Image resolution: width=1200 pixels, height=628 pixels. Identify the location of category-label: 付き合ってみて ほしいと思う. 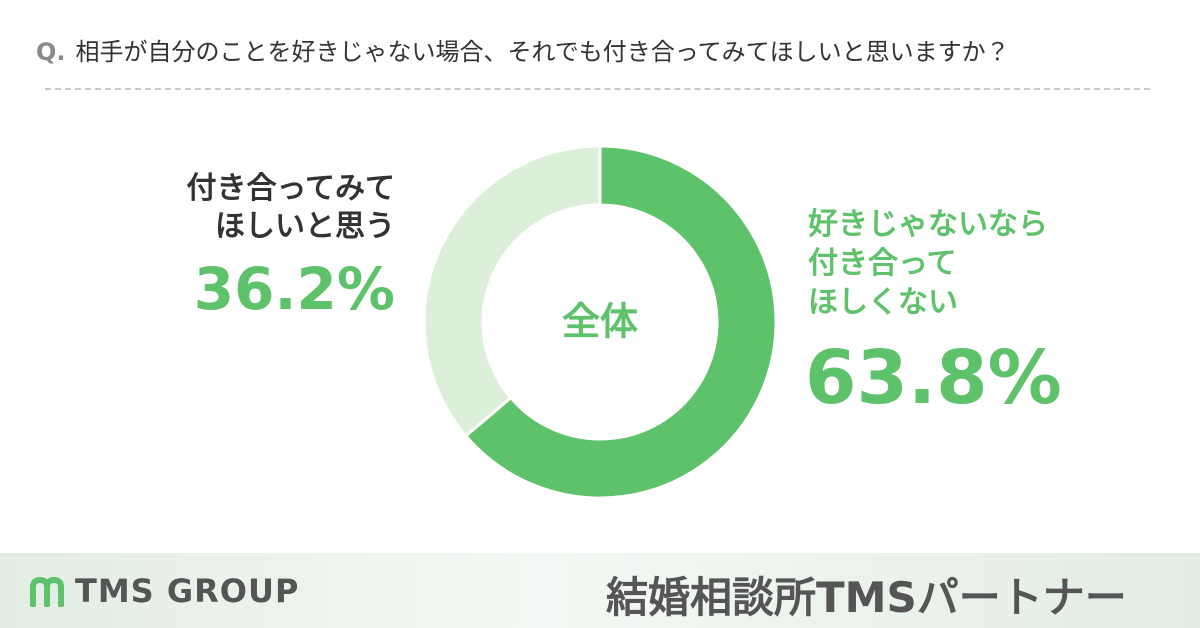
(291, 207).